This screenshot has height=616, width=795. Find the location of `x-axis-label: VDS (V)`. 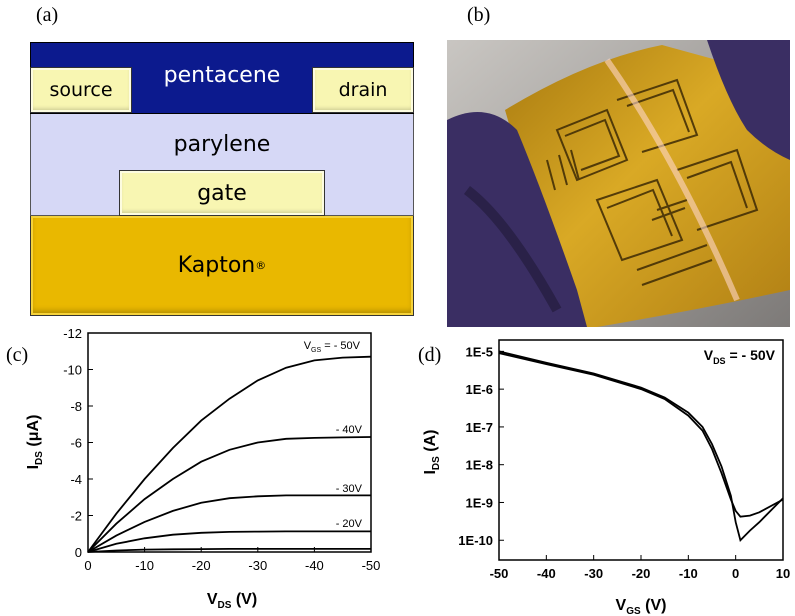

x-axis-label: VDS (V) is located at coordinates (232, 601).